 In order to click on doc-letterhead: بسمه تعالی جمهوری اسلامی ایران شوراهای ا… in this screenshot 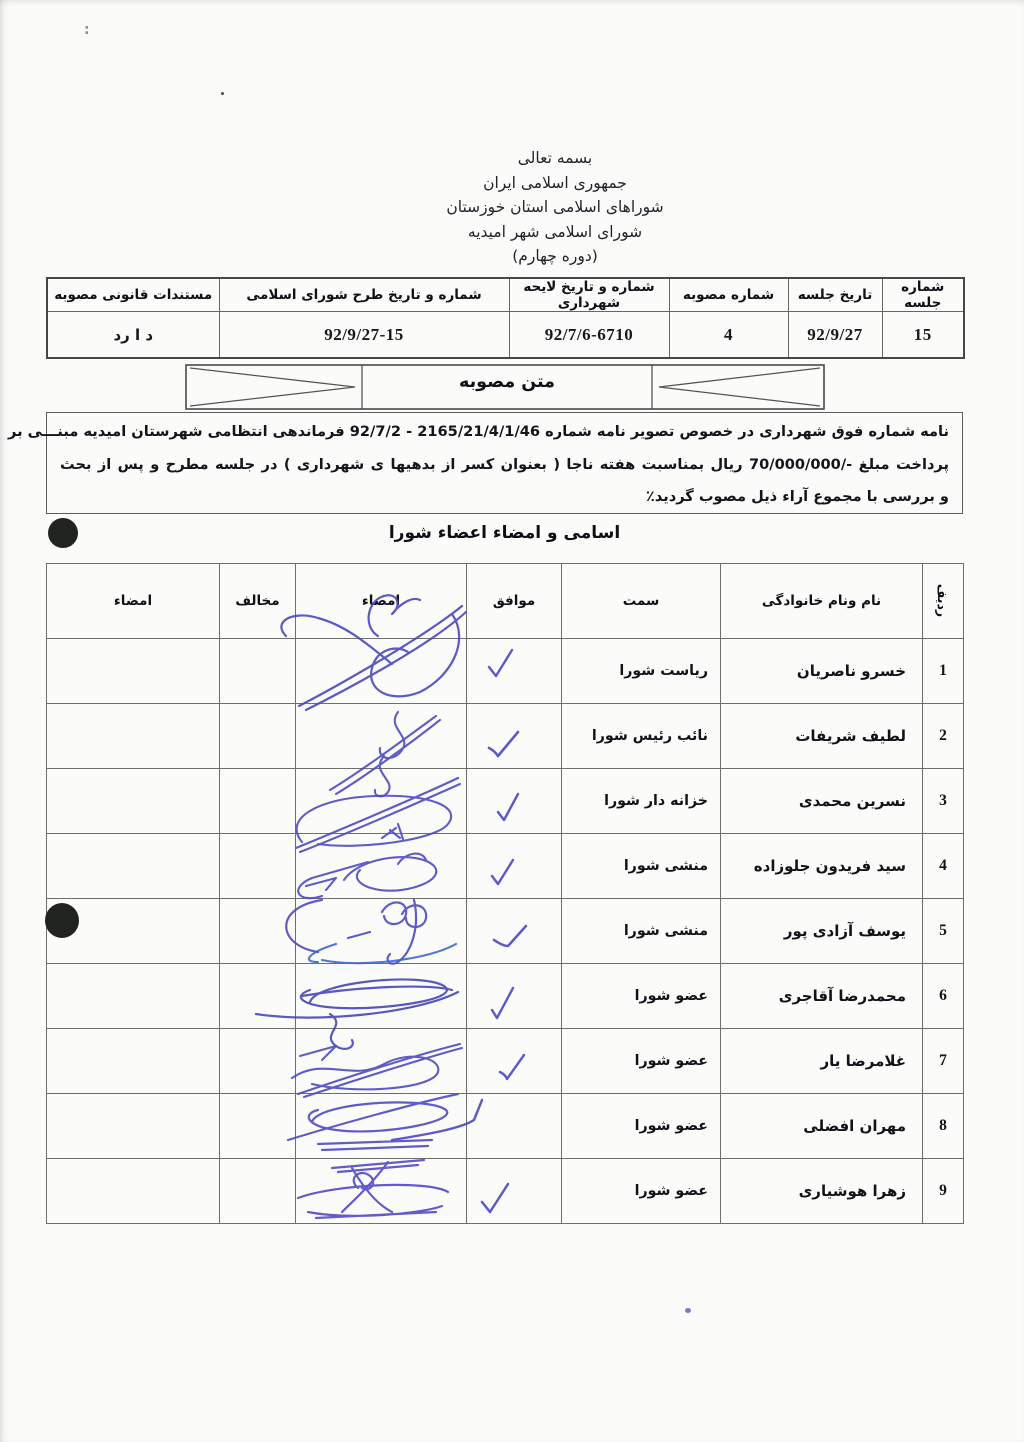, I will do `click(555, 207)`.